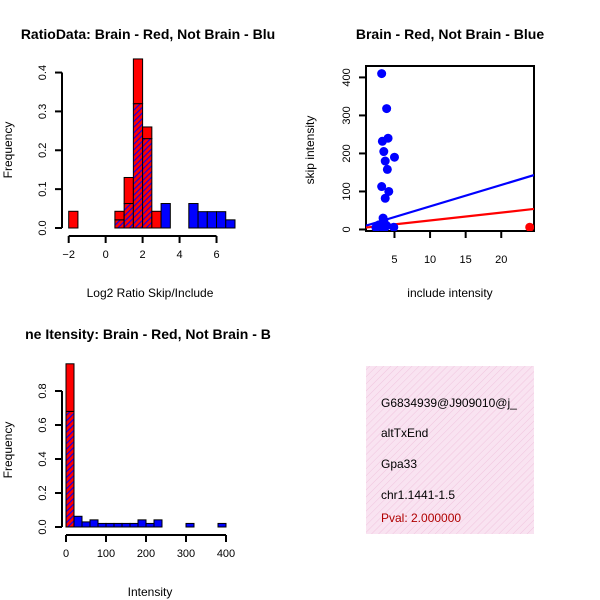 This screenshot has height=600, width=600. What do you see at coordinates (43, 424) in the screenshot?
I see `intensity-histogram-y-tick-label: 0.6` at bounding box center [43, 424].